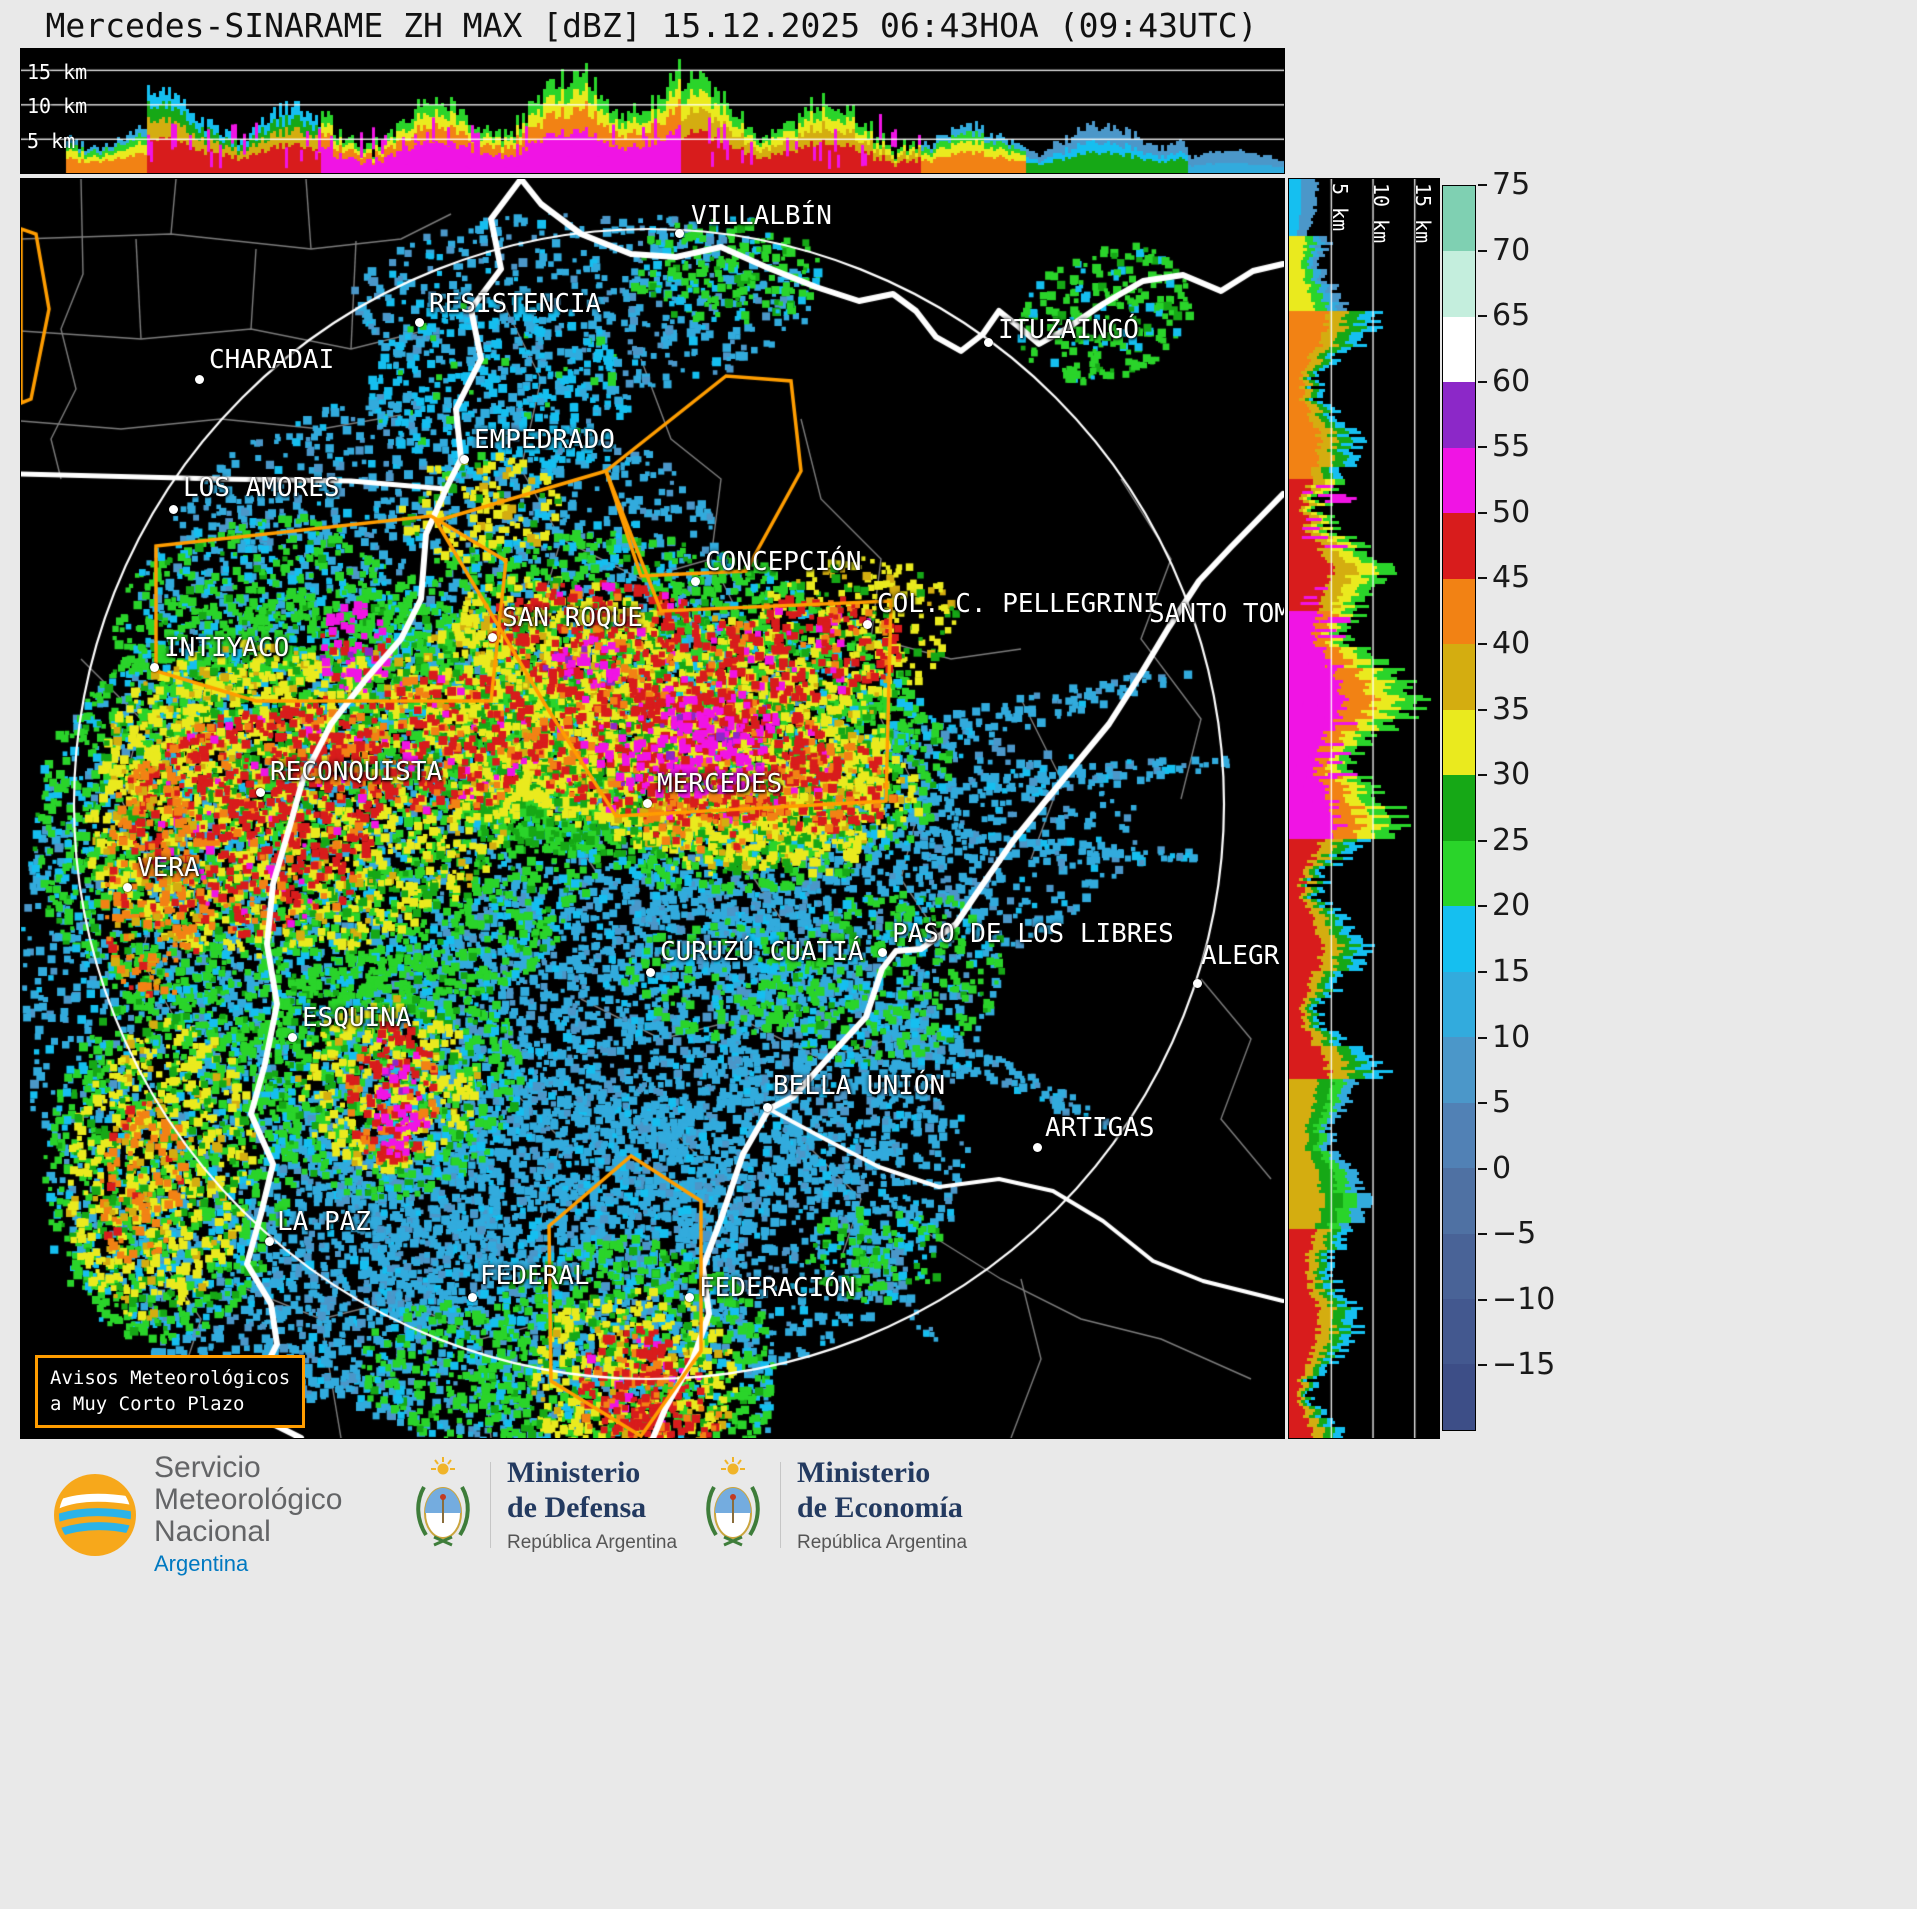 The height and width of the screenshot is (1909, 1917). Describe the element at coordinates (201, 1564) in the screenshot. I see `smn-country: Argentina` at that location.